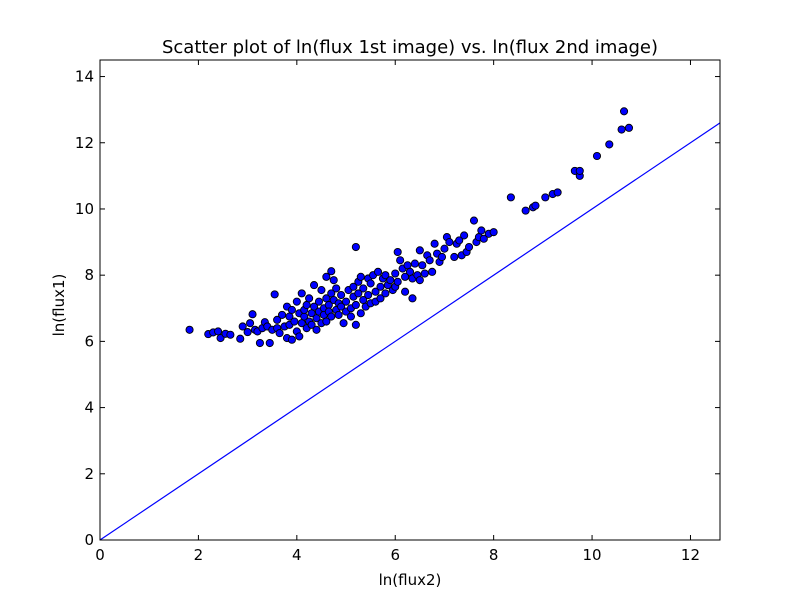  I want to click on x-tick-label: 8, so click(494, 555).